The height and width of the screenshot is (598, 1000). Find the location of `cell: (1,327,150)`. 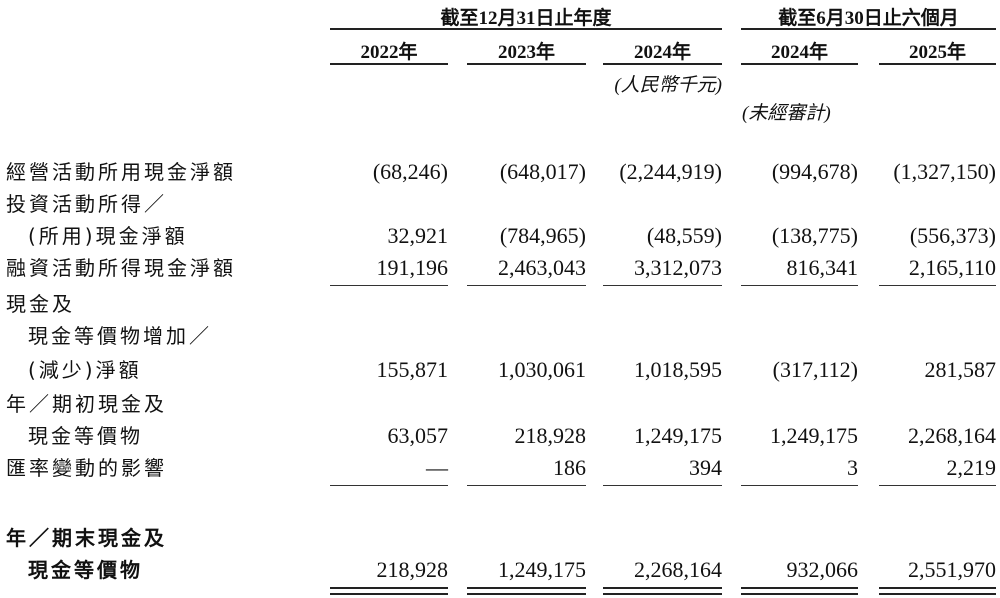

cell: (1,327,150) is located at coordinates (944, 171).